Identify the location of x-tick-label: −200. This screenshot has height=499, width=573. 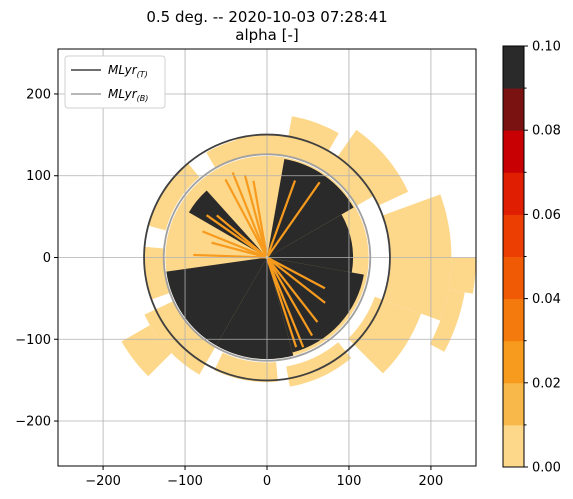
(103, 481).